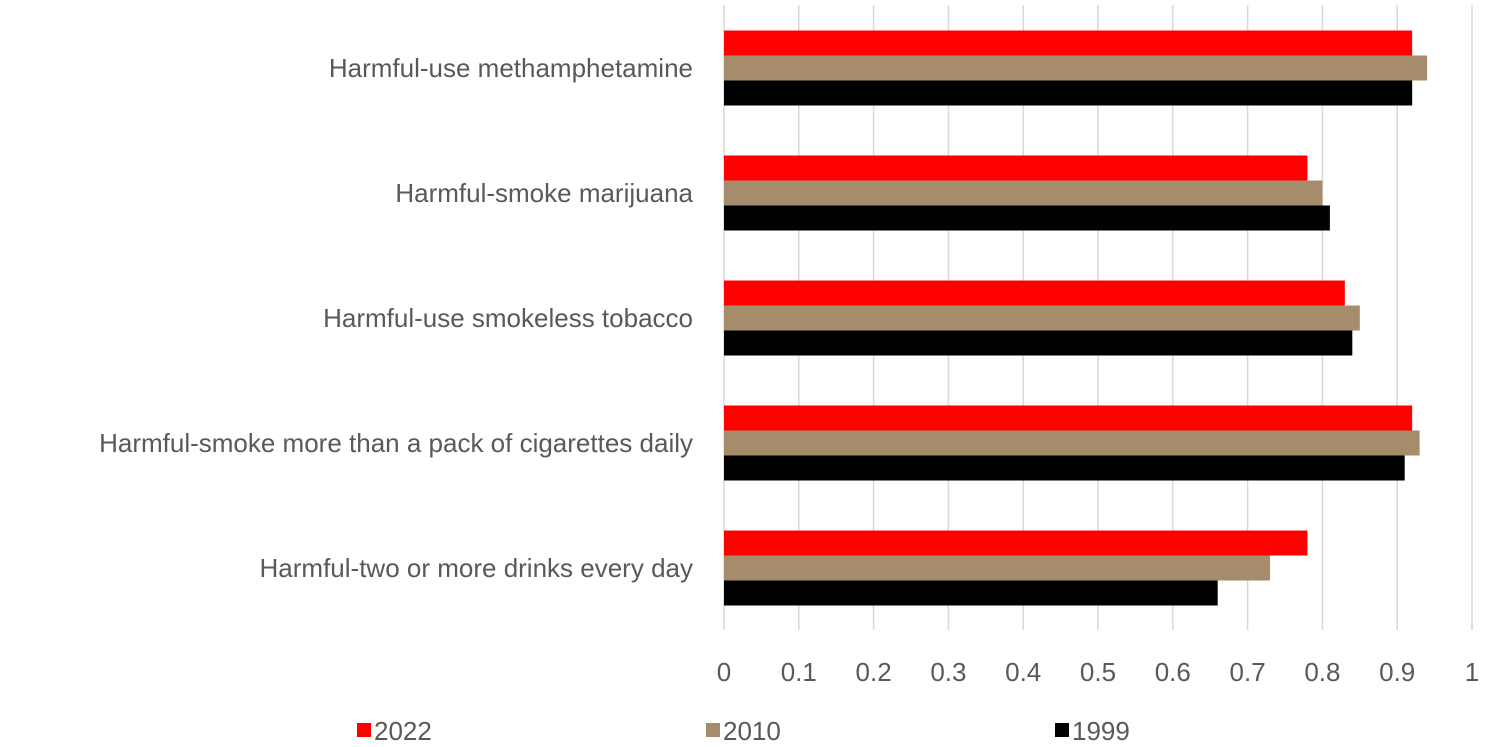  I want to click on x-tick-label: 0.4, so click(1023, 672).